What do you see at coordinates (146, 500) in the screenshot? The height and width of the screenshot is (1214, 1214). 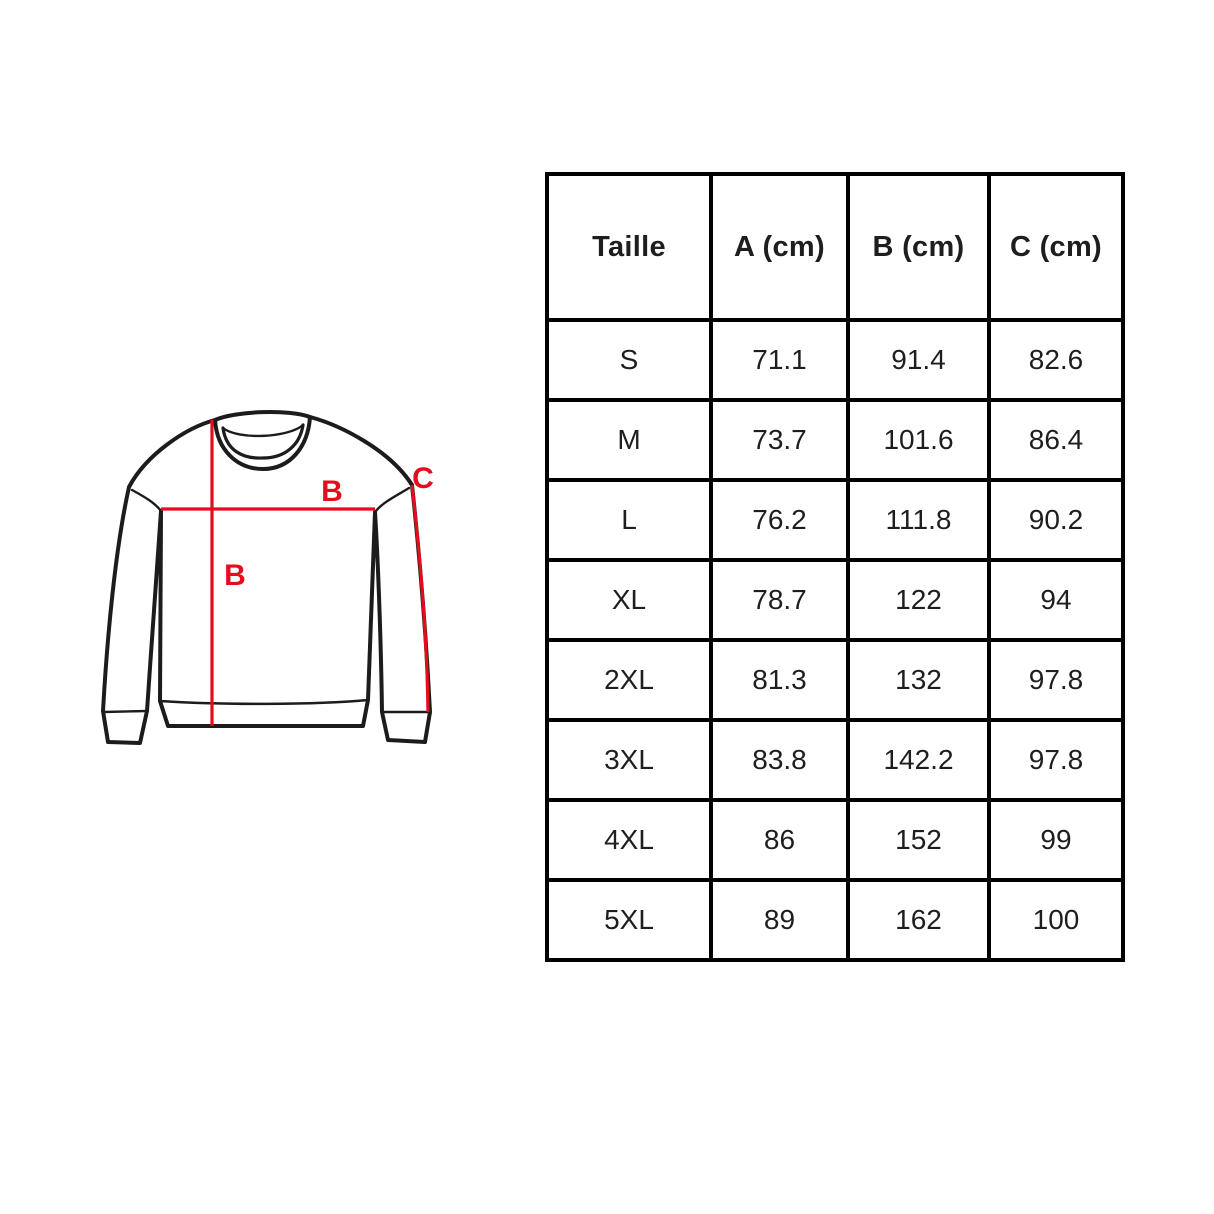 I see `left-armpit-seam` at bounding box center [146, 500].